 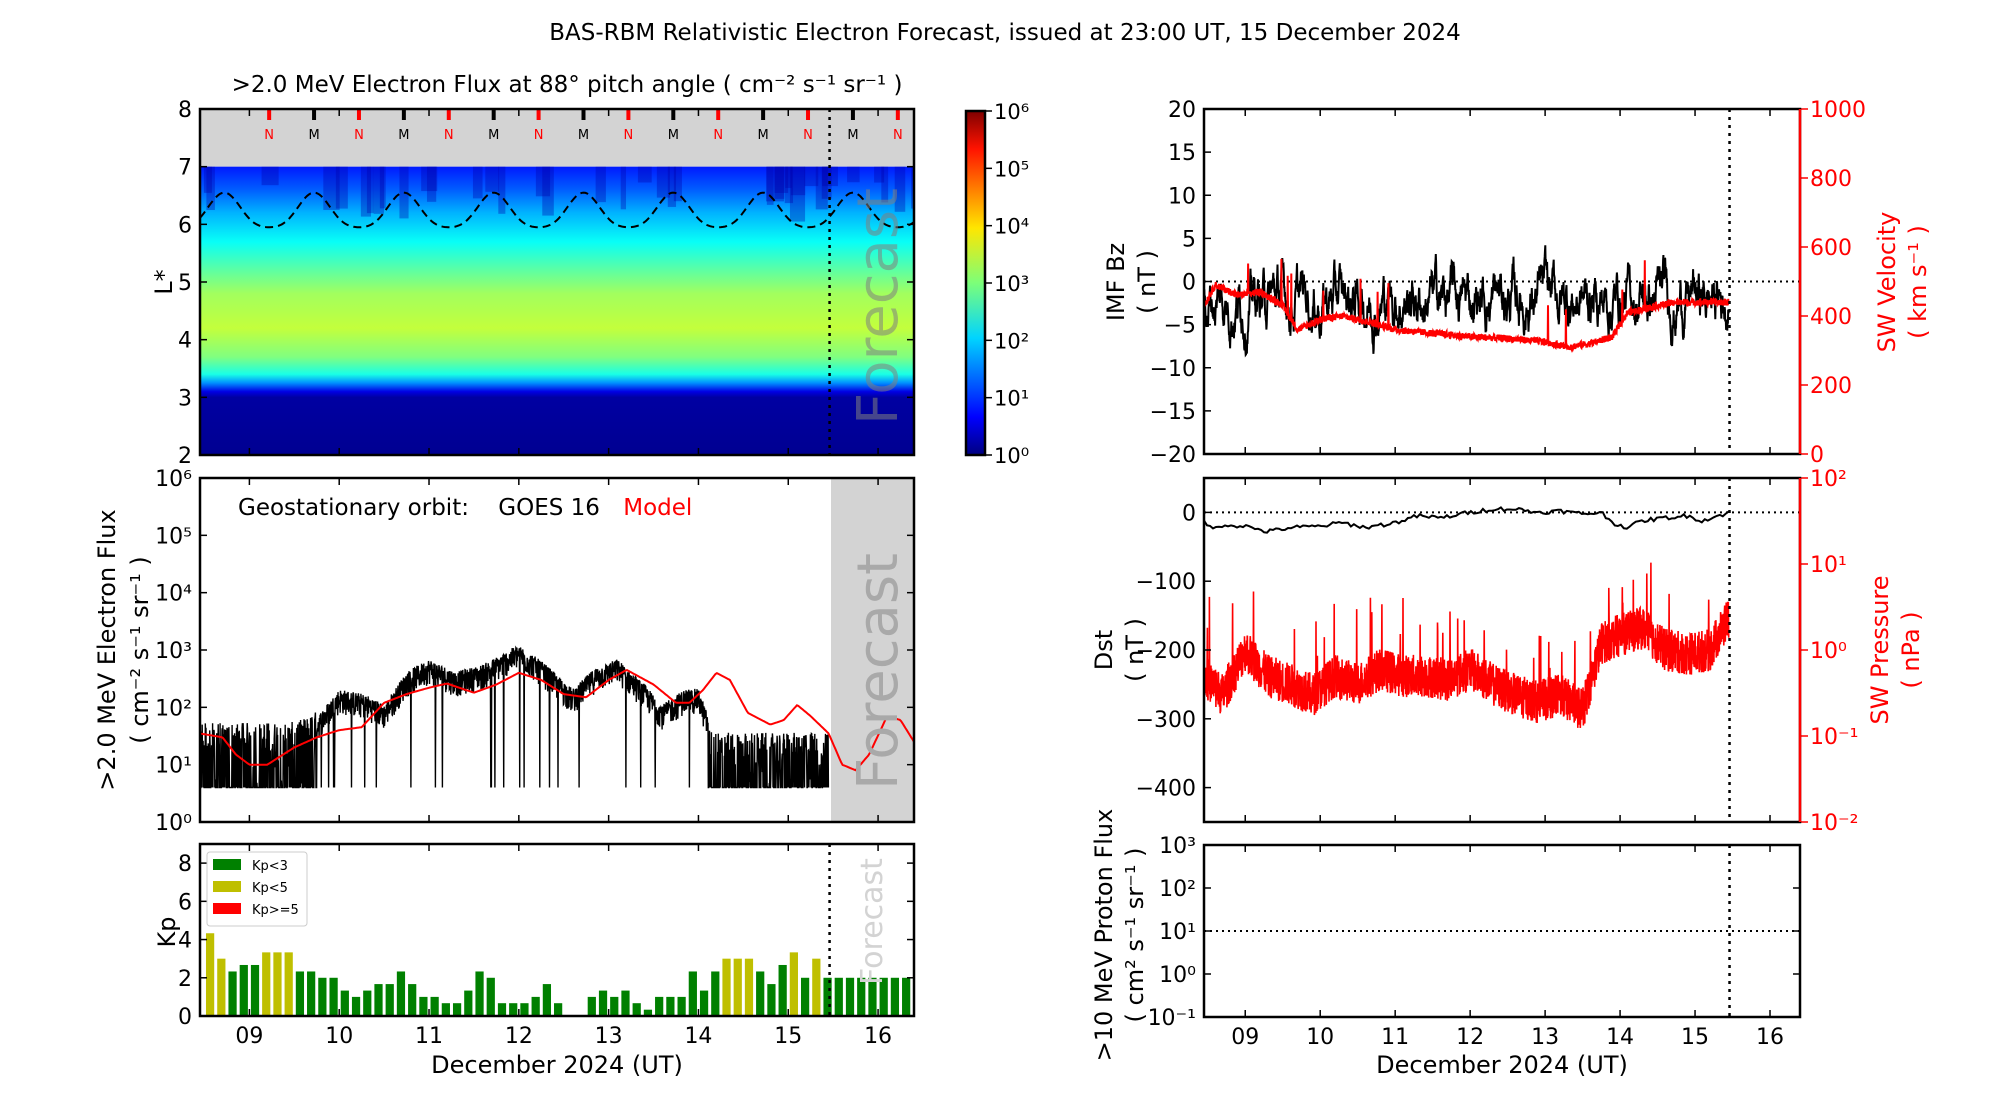 I want to click on y-tick-label: 10⁰, so click(x=1177, y=975).